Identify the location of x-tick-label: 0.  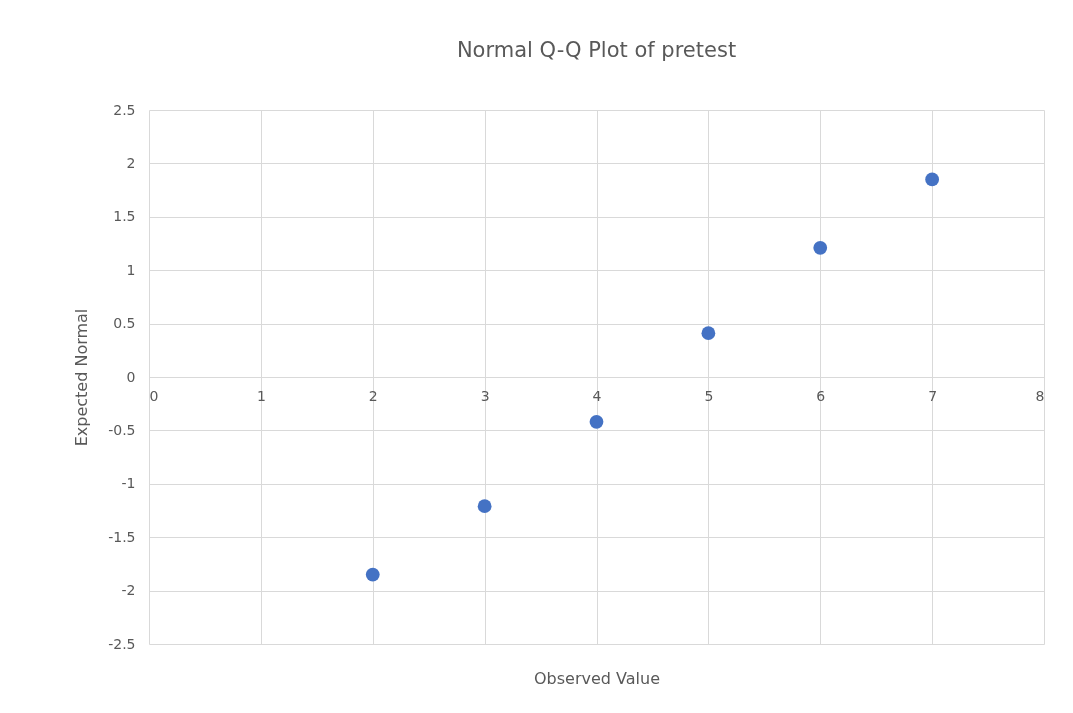
(154, 395).